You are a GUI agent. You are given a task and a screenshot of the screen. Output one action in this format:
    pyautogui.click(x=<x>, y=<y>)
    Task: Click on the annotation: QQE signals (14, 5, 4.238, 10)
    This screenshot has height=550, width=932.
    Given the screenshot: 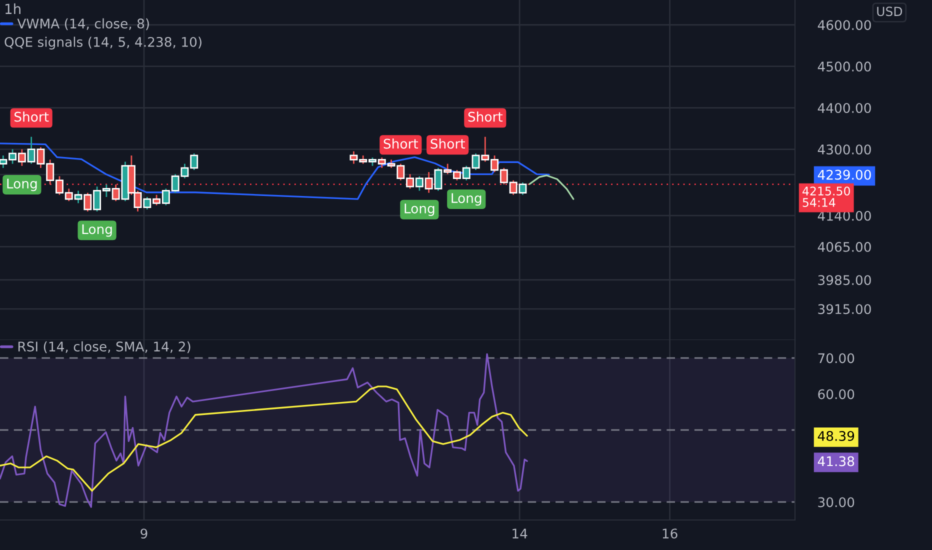 What is the action you would take?
    pyautogui.click(x=103, y=43)
    